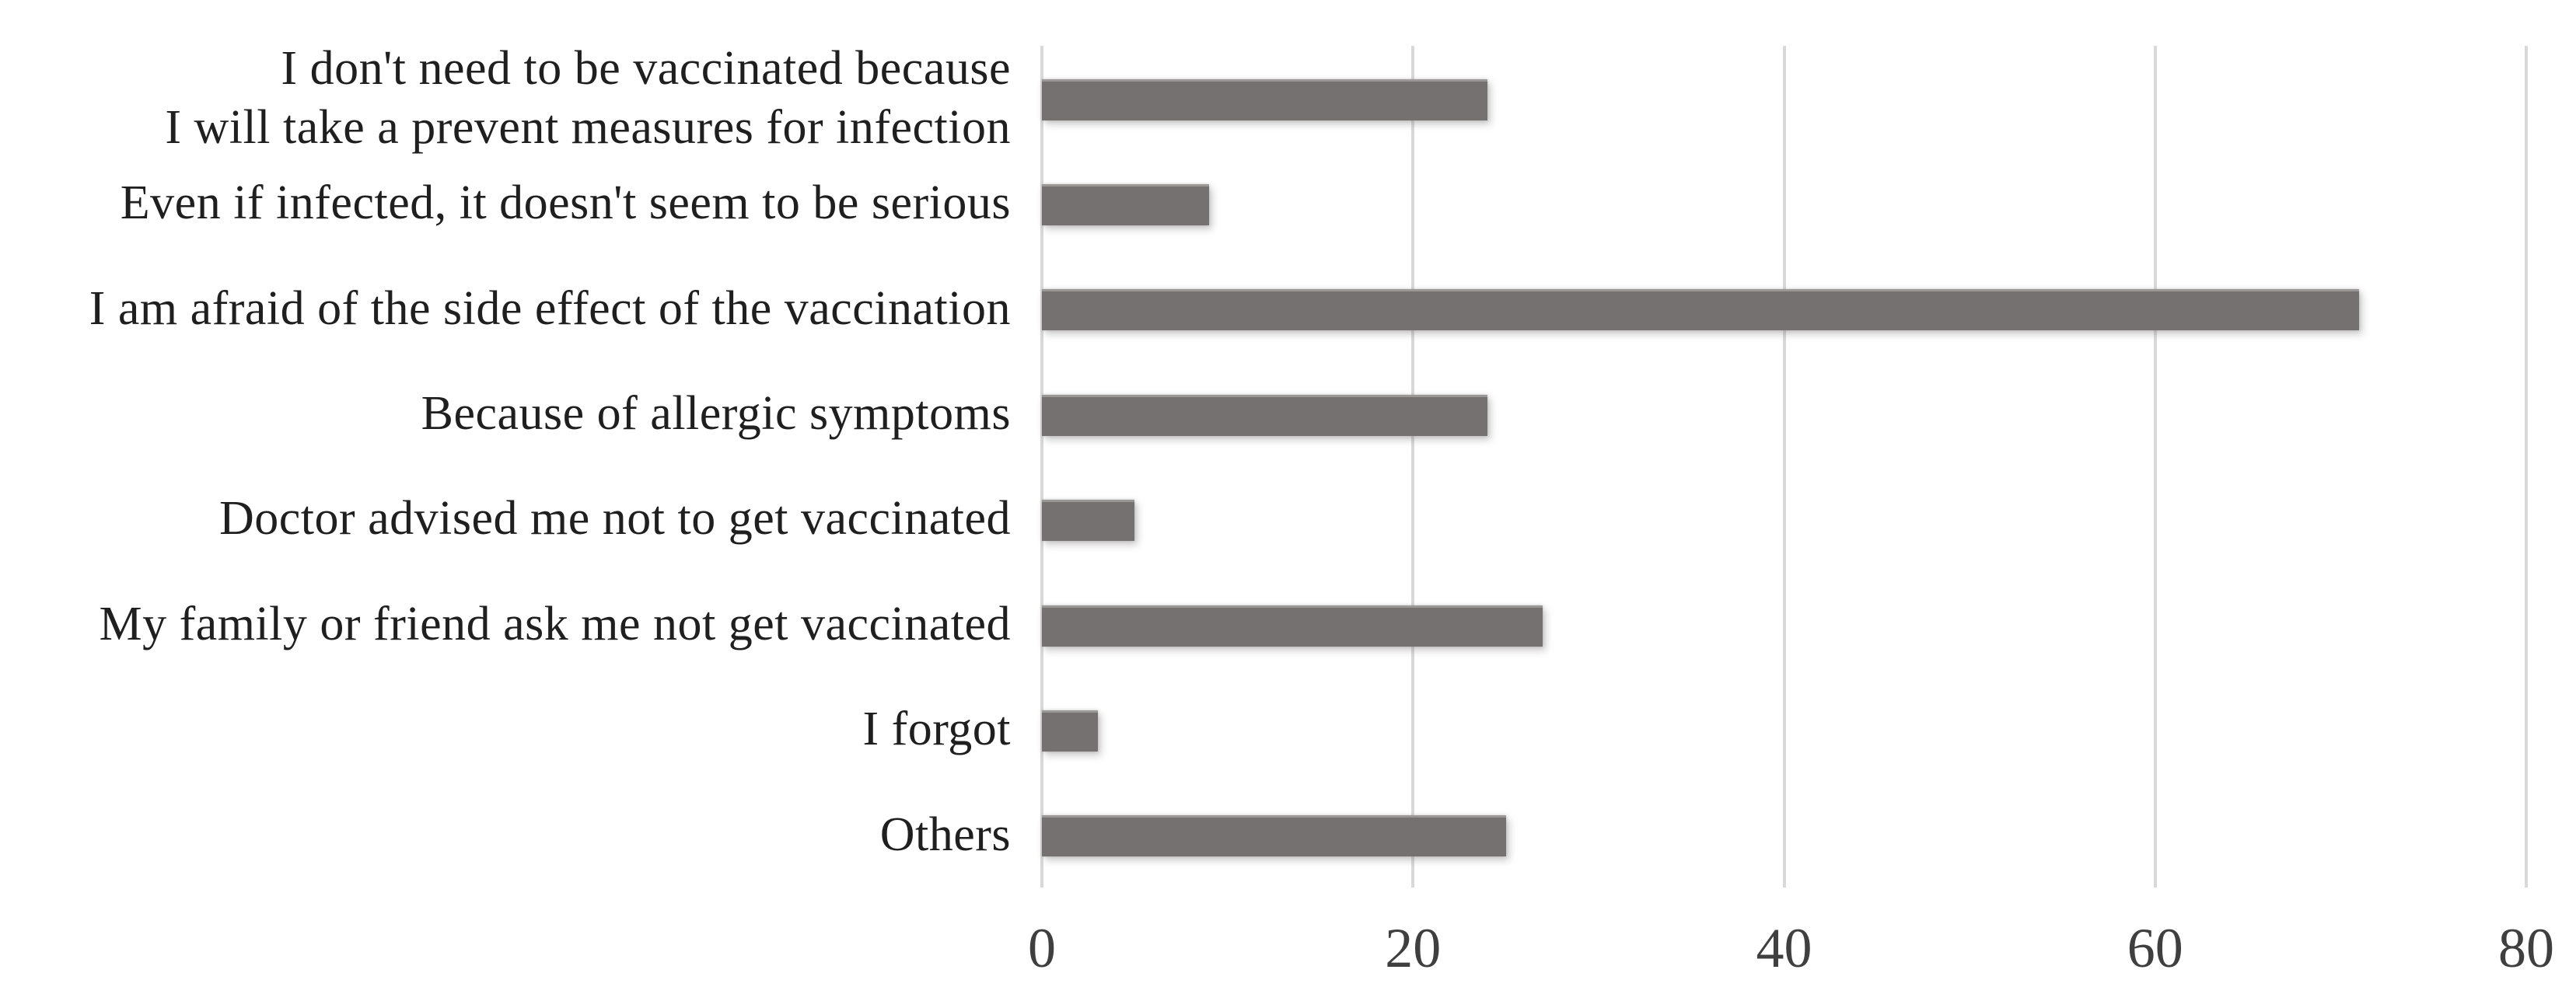 Image resolution: width=2576 pixels, height=987 pixels. Describe the element at coordinates (1042, 948) in the screenshot. I see `x-tick-label: 0` at that location.